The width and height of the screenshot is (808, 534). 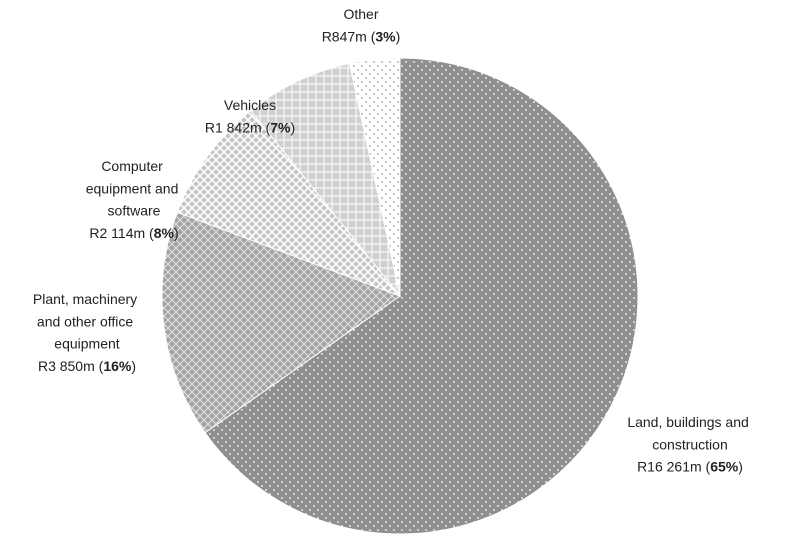 I want to click on value-label: R16 261m (65%), so click(x=690, y=466).